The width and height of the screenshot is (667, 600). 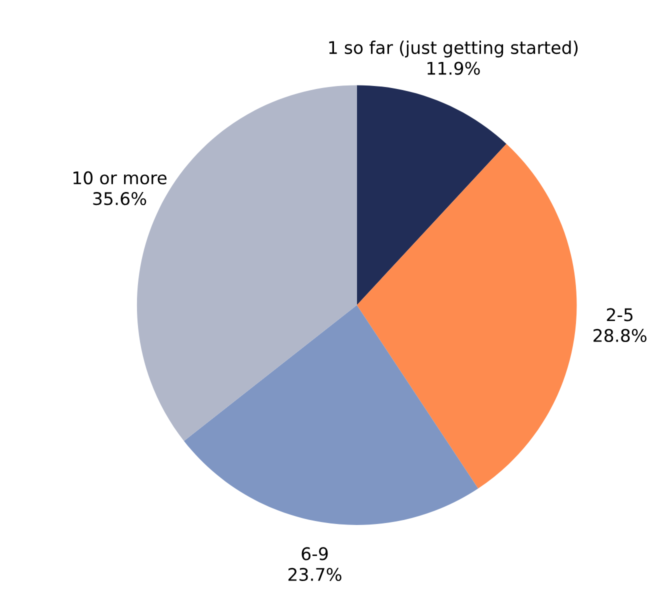 I want to click on data-label: 28.8%, so click(x=620, y=335).